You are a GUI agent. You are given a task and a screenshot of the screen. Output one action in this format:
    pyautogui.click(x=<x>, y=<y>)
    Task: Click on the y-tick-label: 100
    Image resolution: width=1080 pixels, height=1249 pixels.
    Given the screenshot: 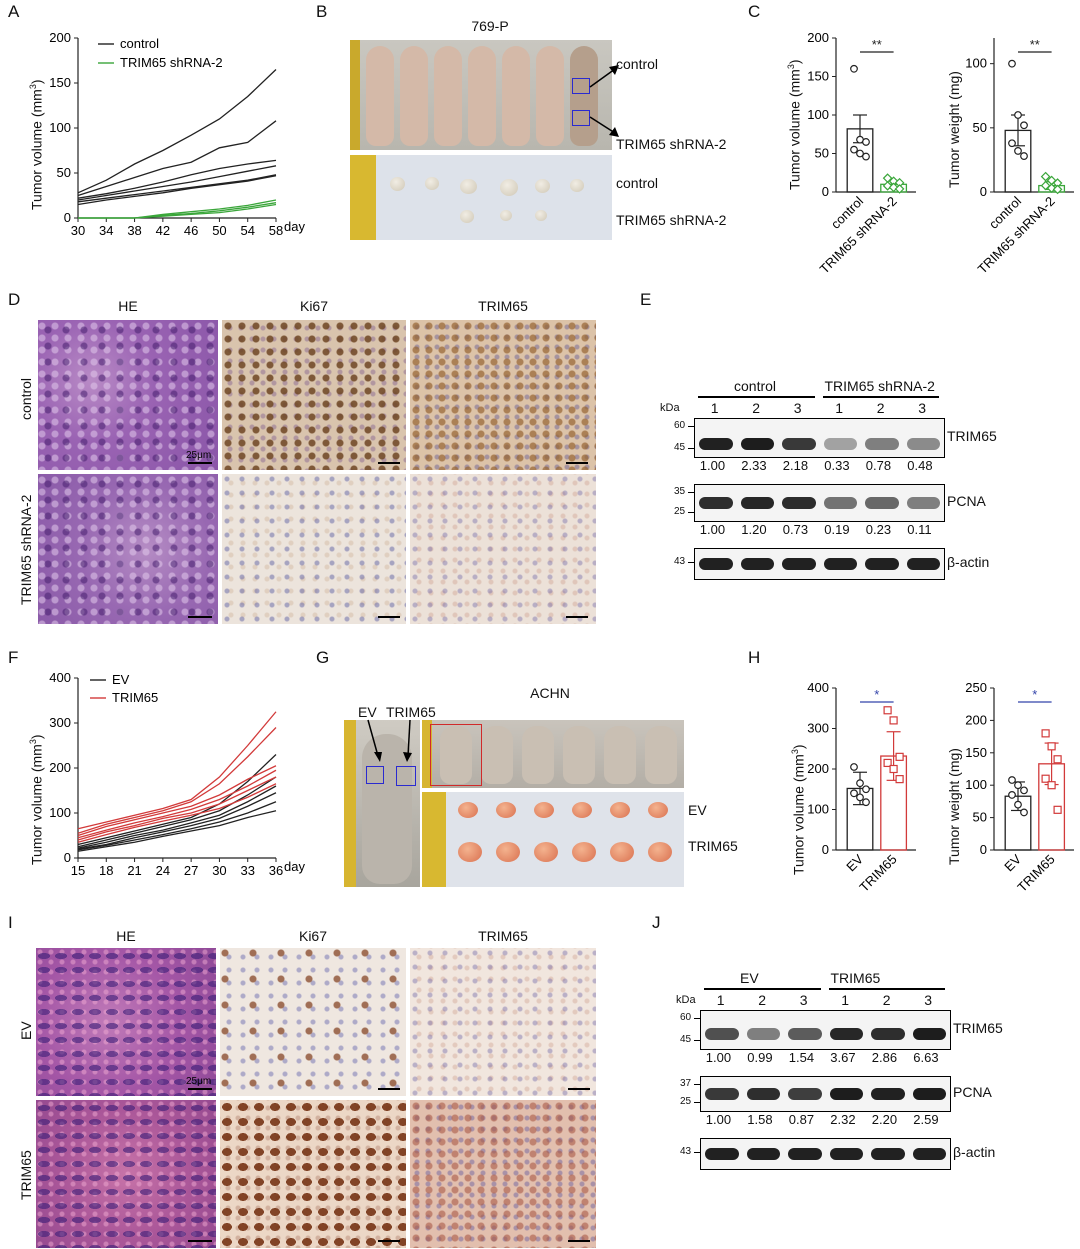 What is the action you would take?
    pyautogui.click(x=60, y=812)
    